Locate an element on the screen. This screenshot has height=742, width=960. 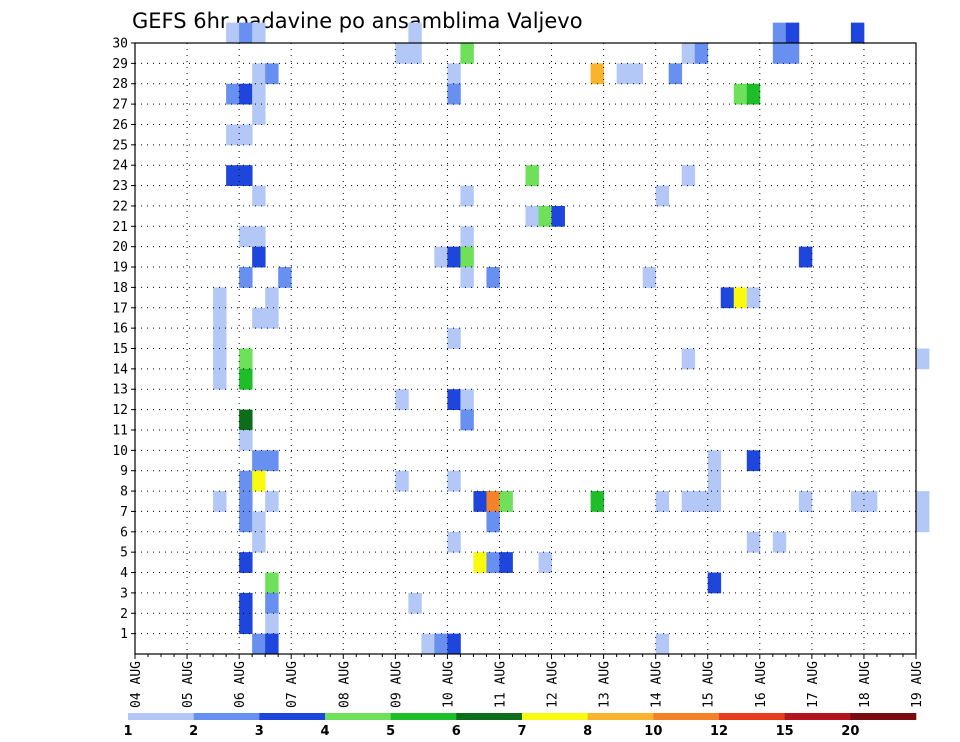
x-tick-label: 15 AUG is located at coordinates (709, 684).